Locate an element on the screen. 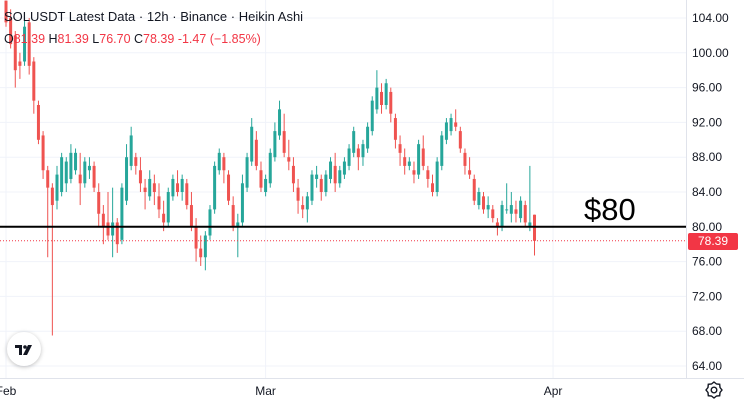 The height and width of the screenshot is (405, 744). tradingview-logo-icon is located at coordinates (24, 349).